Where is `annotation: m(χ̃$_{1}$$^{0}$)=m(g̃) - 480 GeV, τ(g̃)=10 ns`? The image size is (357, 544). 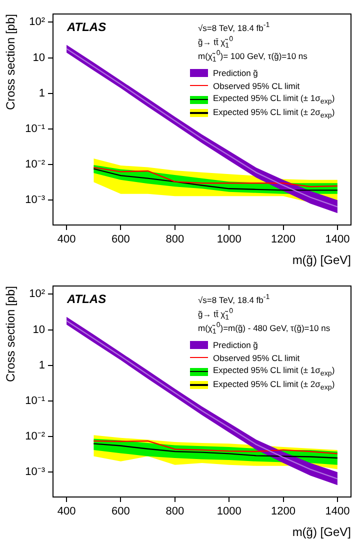 annotation: m(χ̃$_{1}$$^{0}$)=m(g̃) - 480 GeV, τ(g̃)=10 ns is located at coordinates (264, 329).